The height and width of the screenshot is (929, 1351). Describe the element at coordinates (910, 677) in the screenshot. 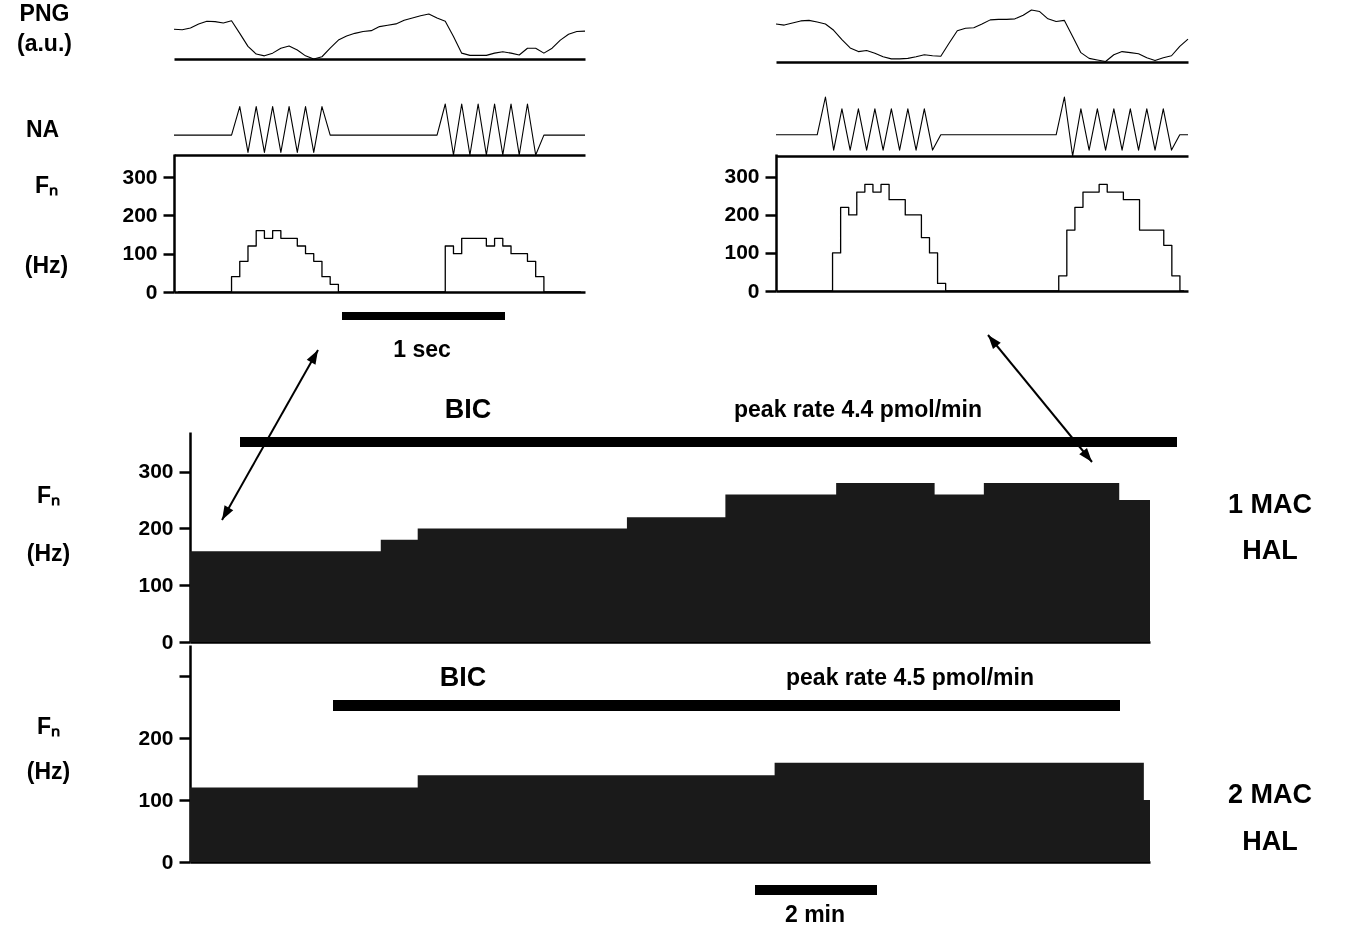

I see `annotation: peak rate 4.5 pmol/min` at that location.